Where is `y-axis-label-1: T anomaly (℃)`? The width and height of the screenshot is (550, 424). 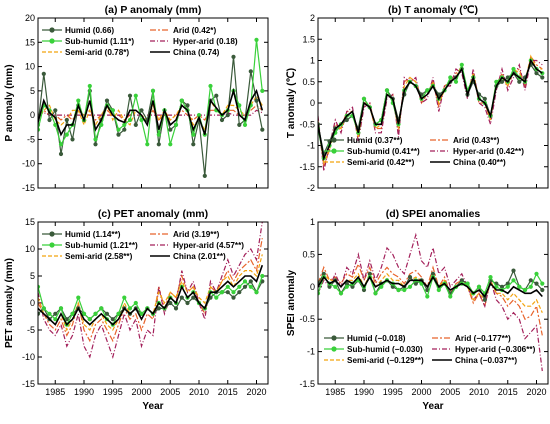 y-axis-label-1: T anomaly (℃) is located at coordinates (291, 103).